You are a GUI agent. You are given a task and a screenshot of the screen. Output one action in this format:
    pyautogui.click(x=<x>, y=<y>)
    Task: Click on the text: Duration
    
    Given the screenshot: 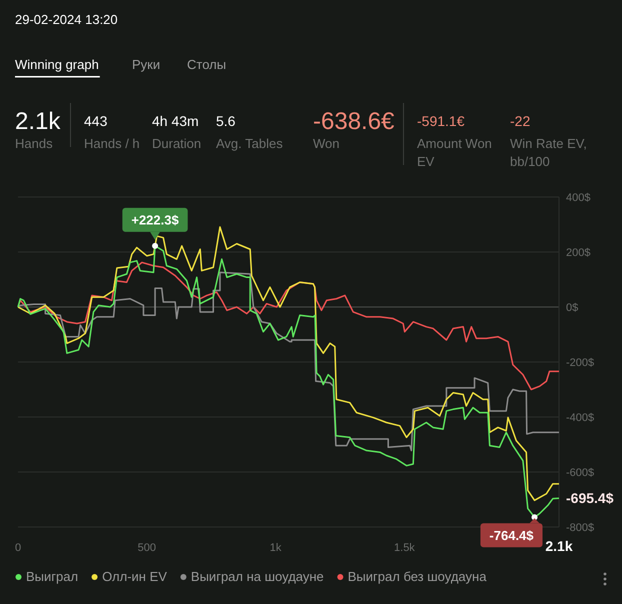 What is the action you would take?
    pyautogui.click(x=177, y=143)
    